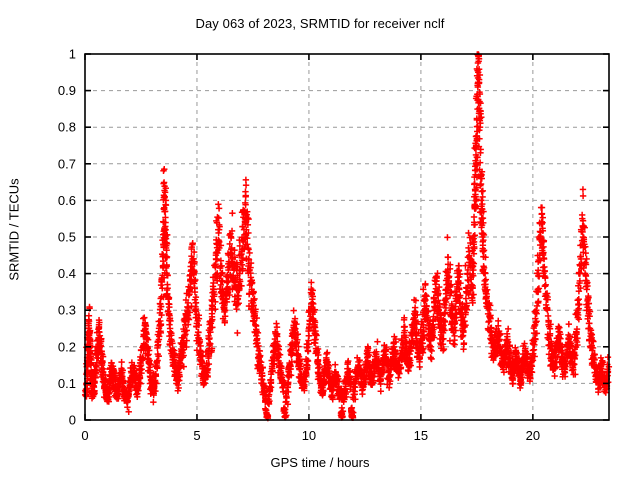 The image size is (640, 480). What do you see at coordinates (320, 462) in the screenshot?
I see `x-axis-label: GPS time / hours` at bounding box center [320, 462].